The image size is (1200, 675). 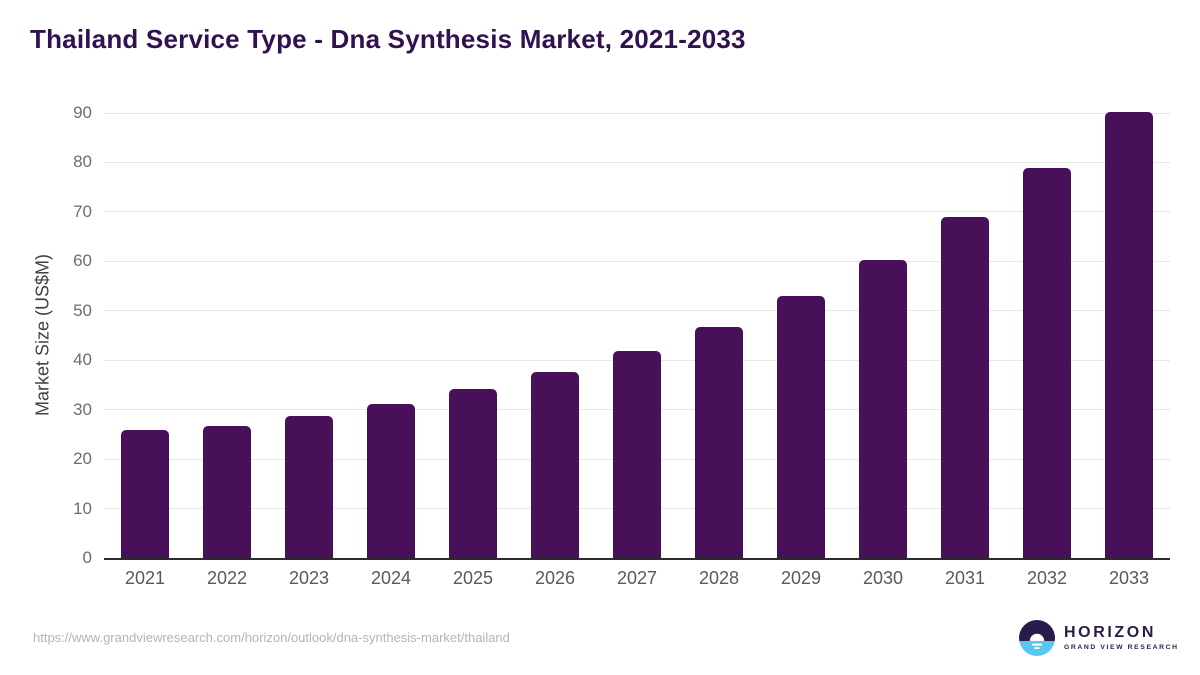 I want to click on logo-text: HORIZON GRAND VIEW RESEARCH, so click(x=1121, y=638).